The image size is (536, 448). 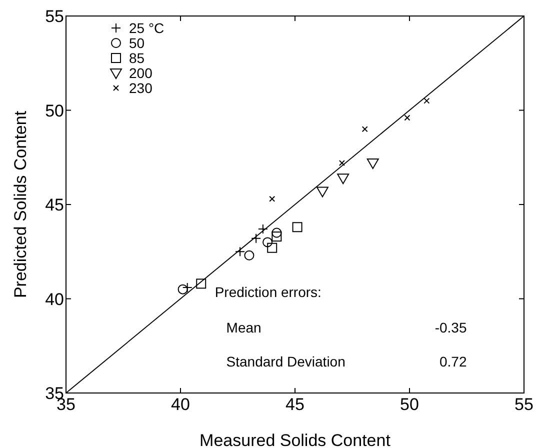 I want to click on annotation: Mean, so click(x=244, y=328).